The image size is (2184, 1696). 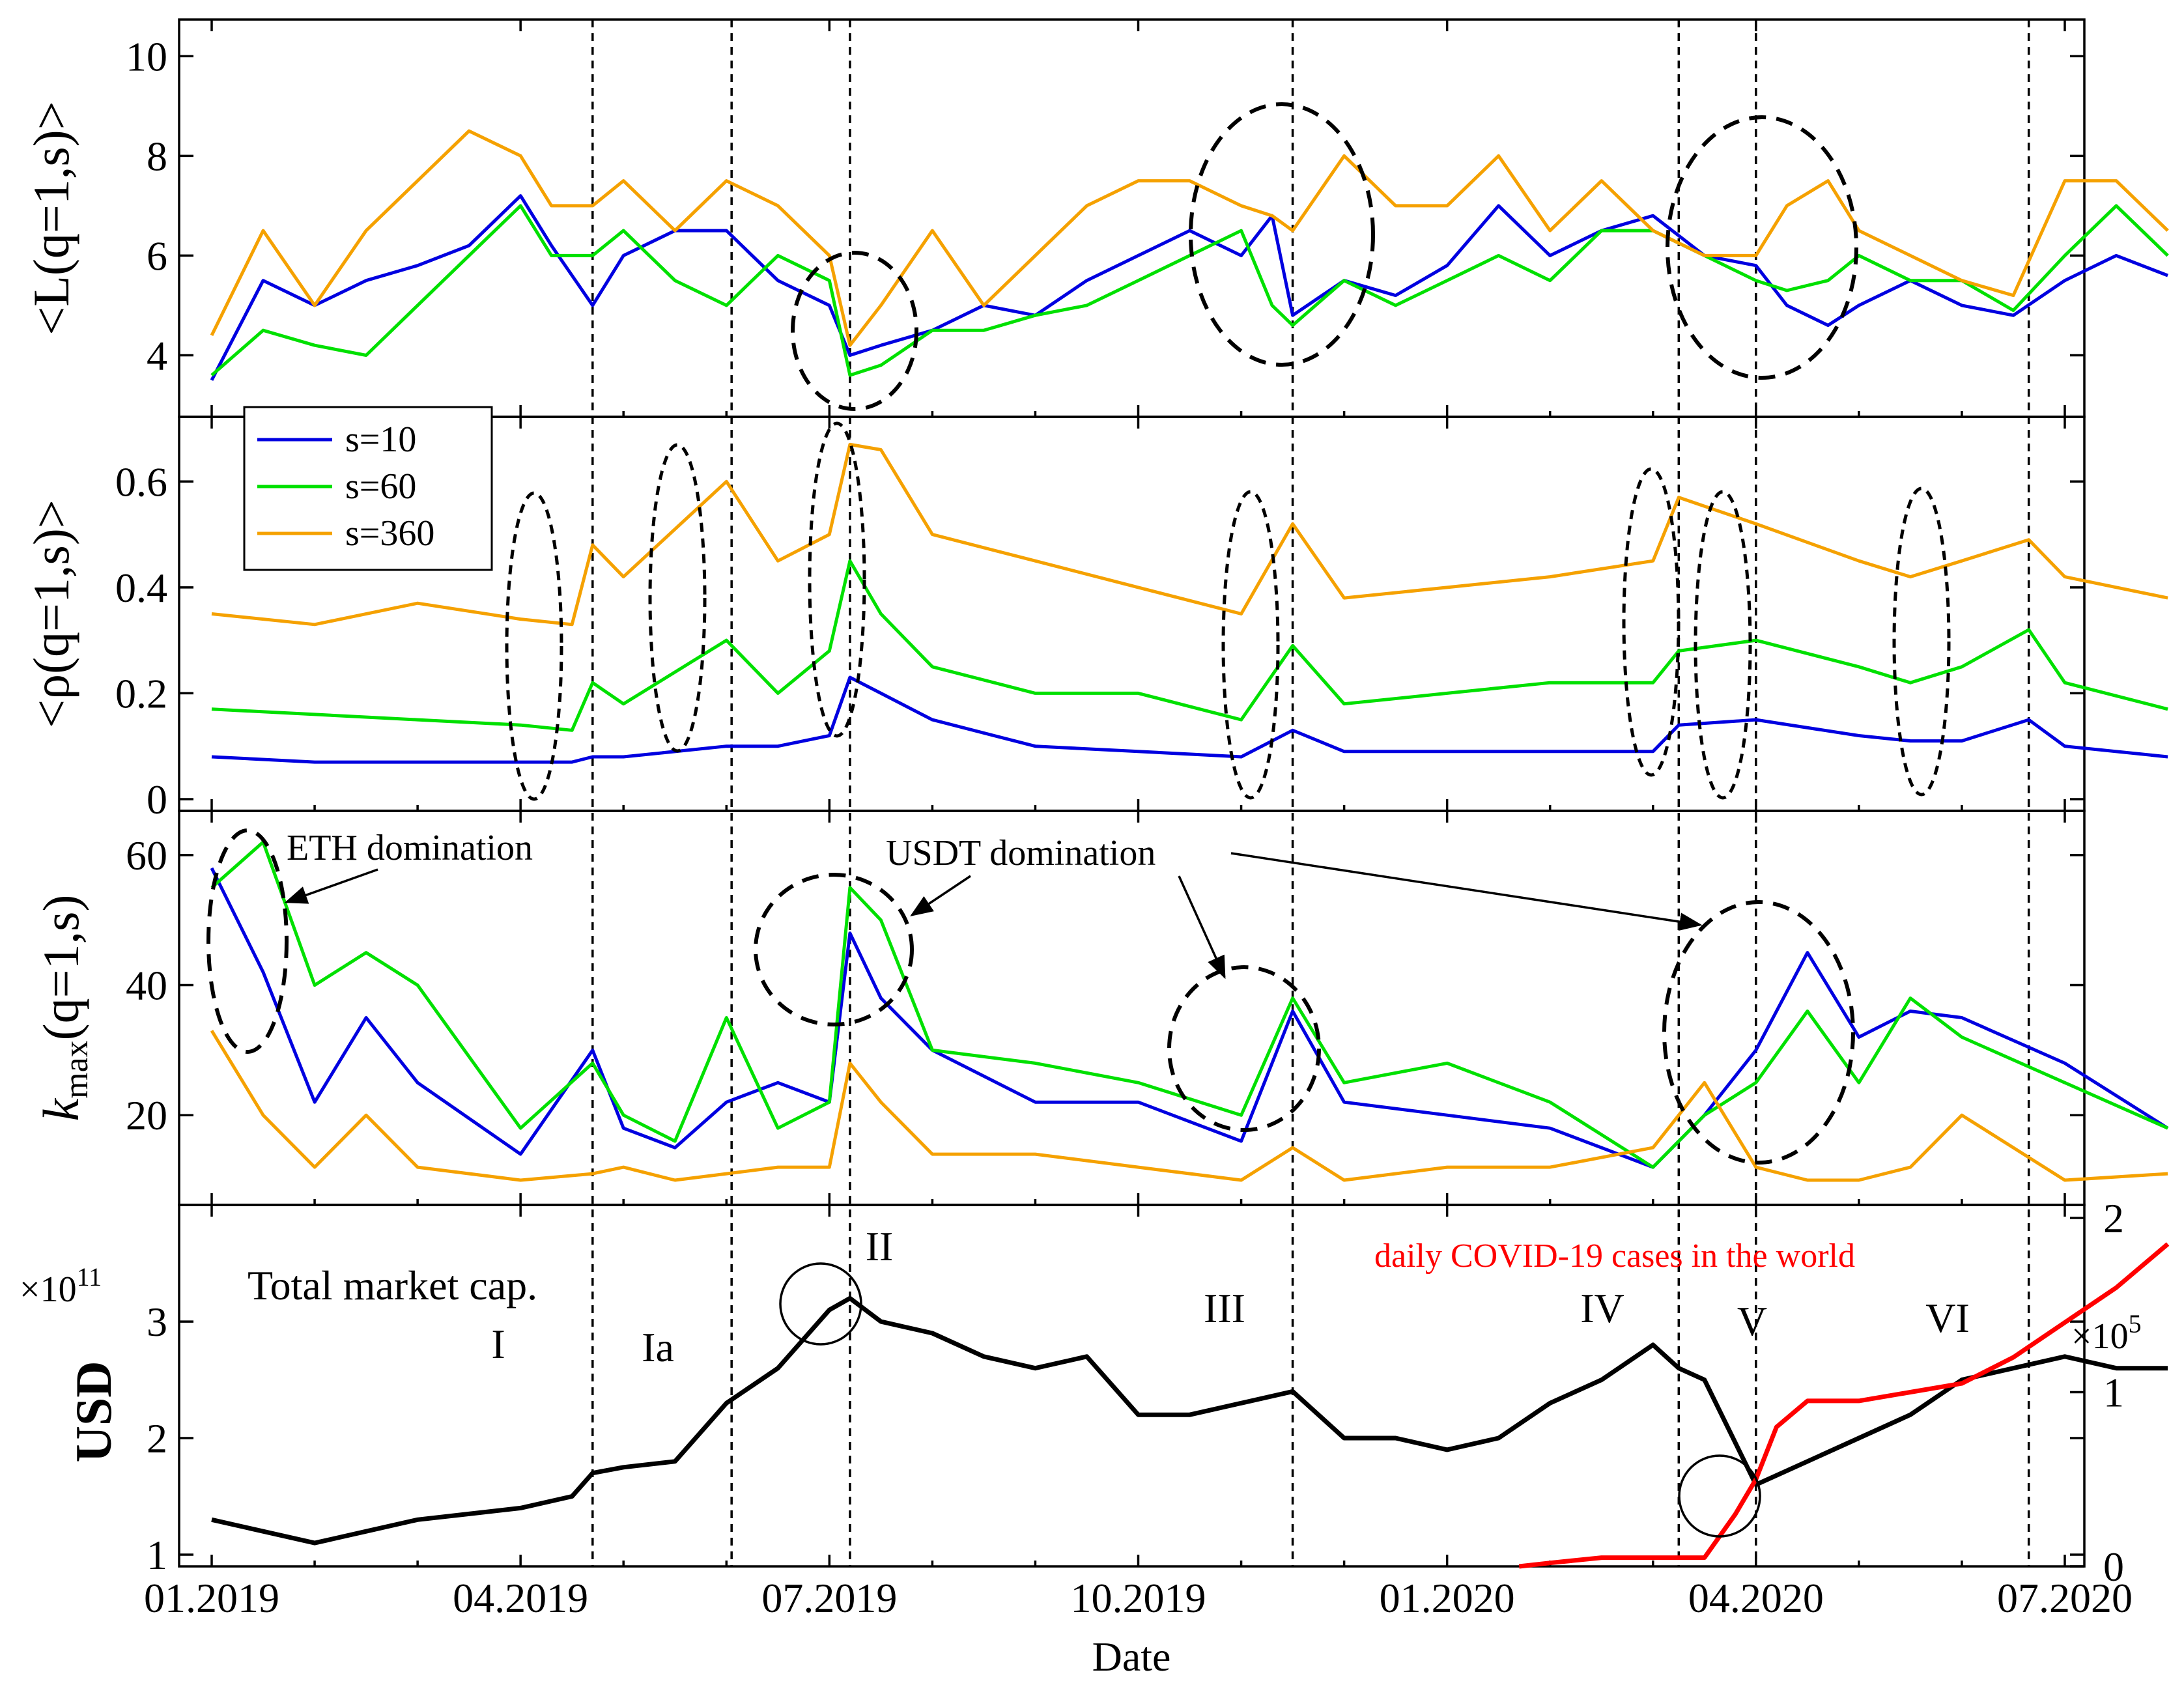 I want to click on event-label-VI: VI, so click(x=1948, y=1318).